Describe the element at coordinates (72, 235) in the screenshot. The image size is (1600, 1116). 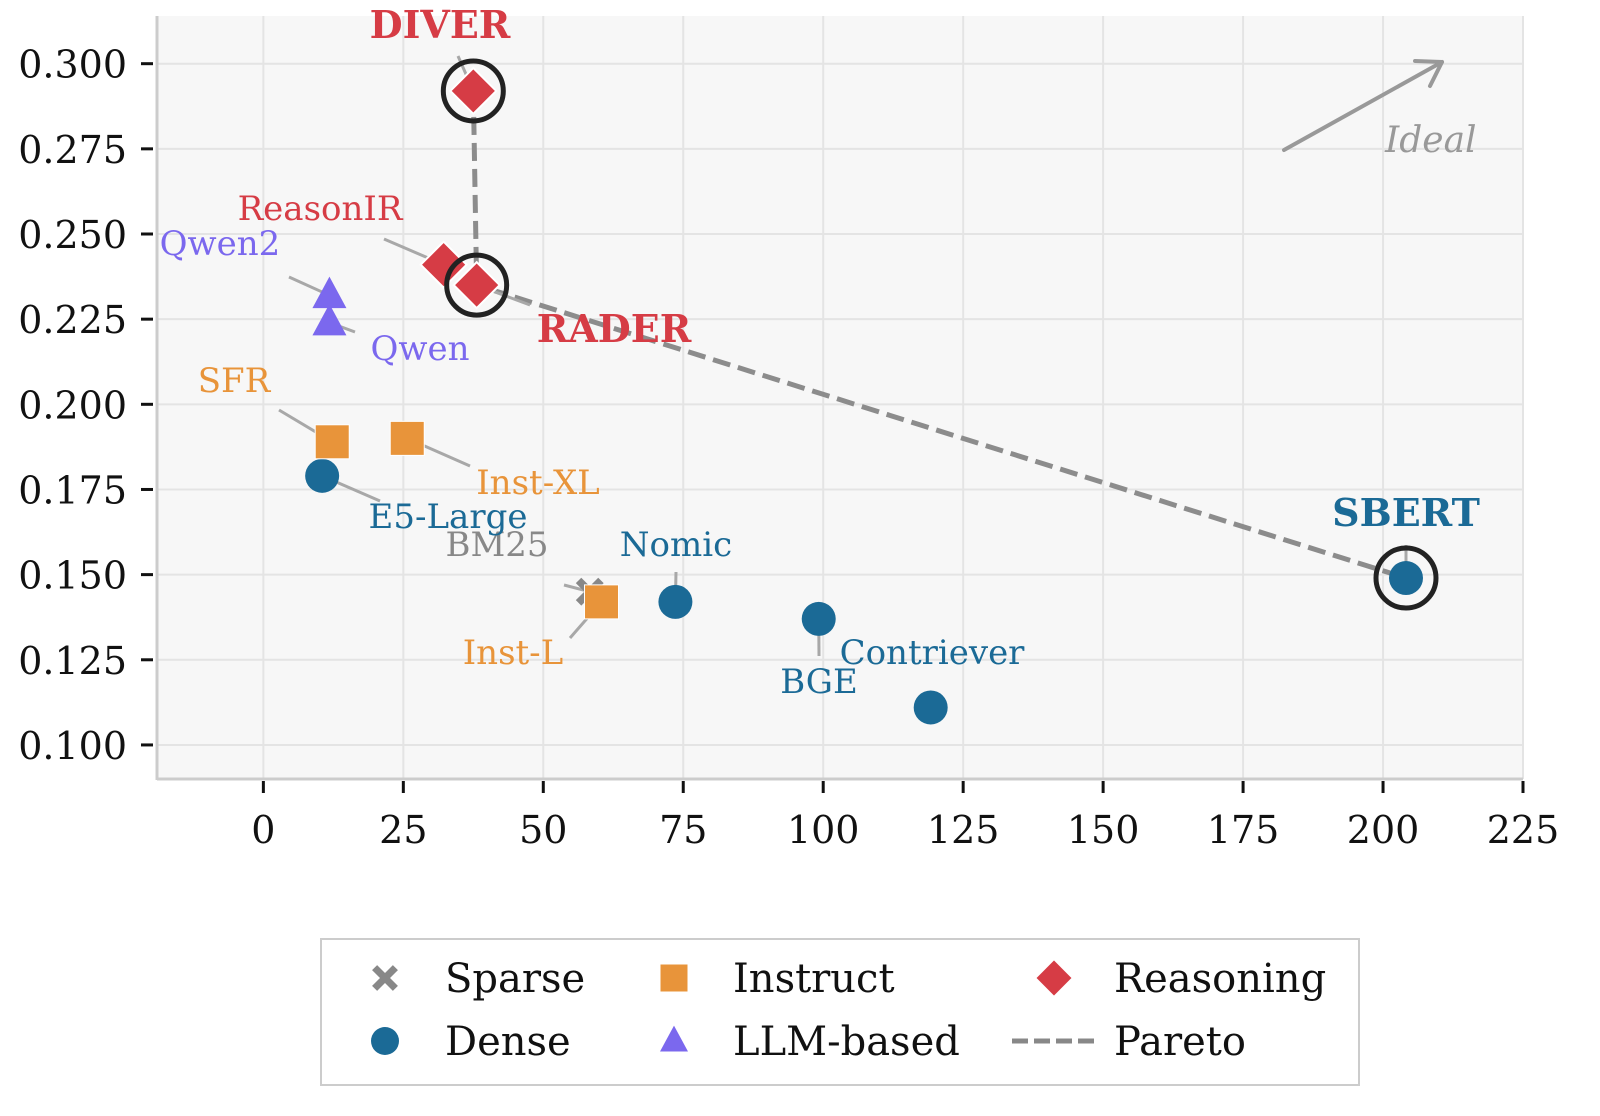
I see `y-tick-label: 0.250` at that location.